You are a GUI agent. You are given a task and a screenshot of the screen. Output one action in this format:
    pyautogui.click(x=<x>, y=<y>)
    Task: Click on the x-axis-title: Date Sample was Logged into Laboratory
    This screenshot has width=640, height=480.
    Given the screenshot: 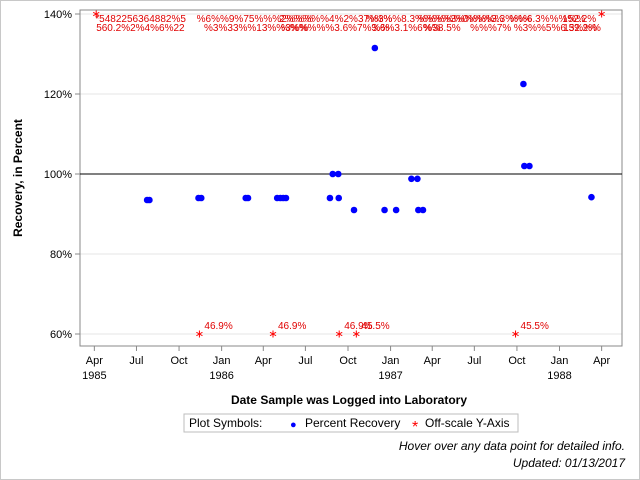 What is the action you would take?
    pyautogui.click(x=349, y=400)
    